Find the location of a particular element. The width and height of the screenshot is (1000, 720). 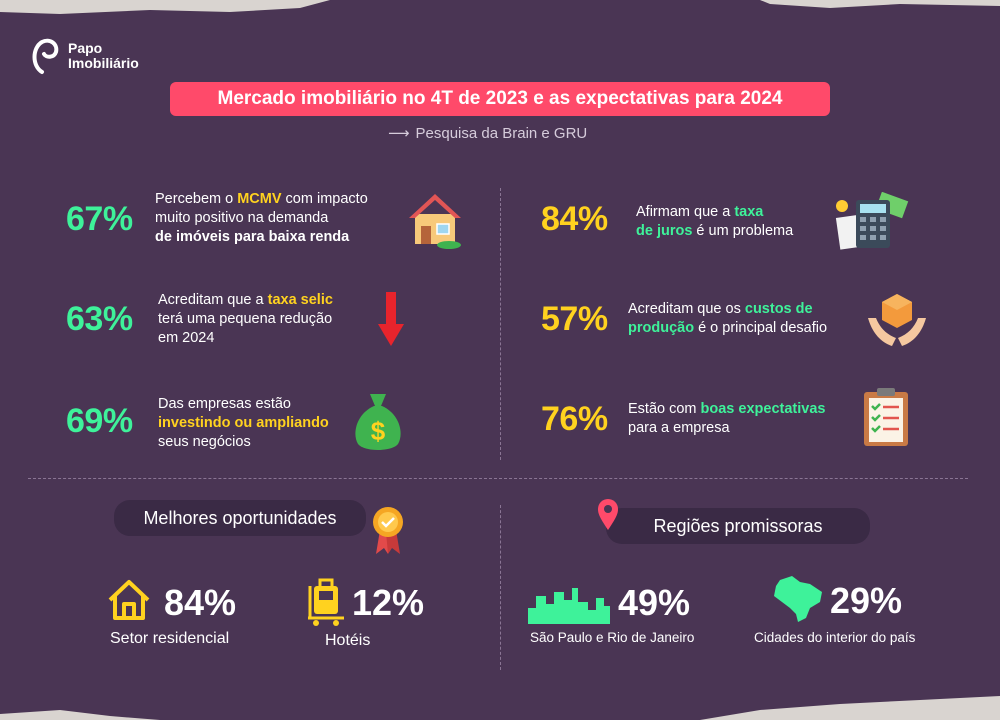

vertical-divider-top is located at coordinates (500, 324).